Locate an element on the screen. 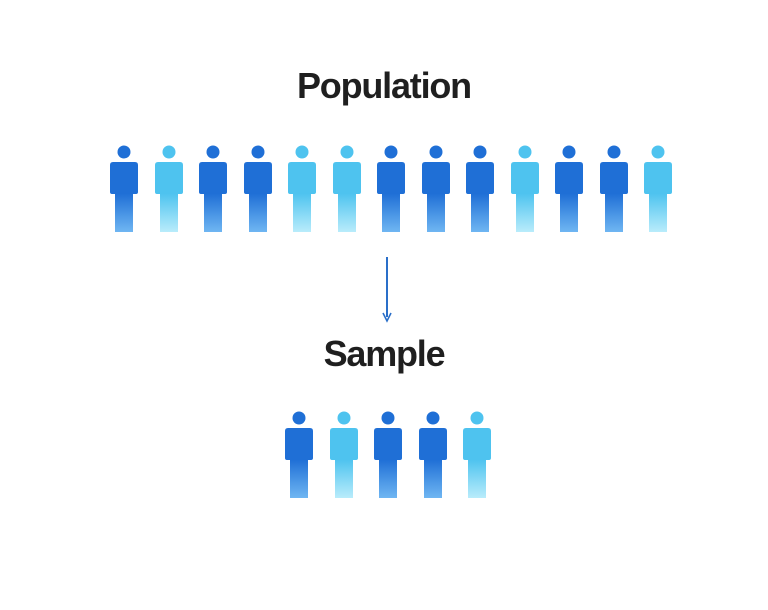 This screenshot has height=610, width=768. sample-title: Sample is located at coordinates (384, 353).